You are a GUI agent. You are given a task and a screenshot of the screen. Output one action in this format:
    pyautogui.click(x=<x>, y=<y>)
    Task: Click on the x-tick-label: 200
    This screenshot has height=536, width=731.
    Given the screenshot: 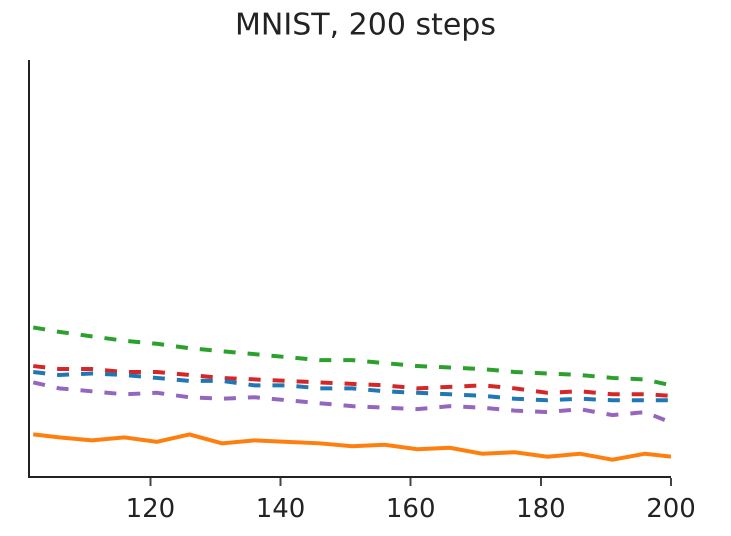 What is the action you would take?
    pyautogui.click(x=671, y=509)
    